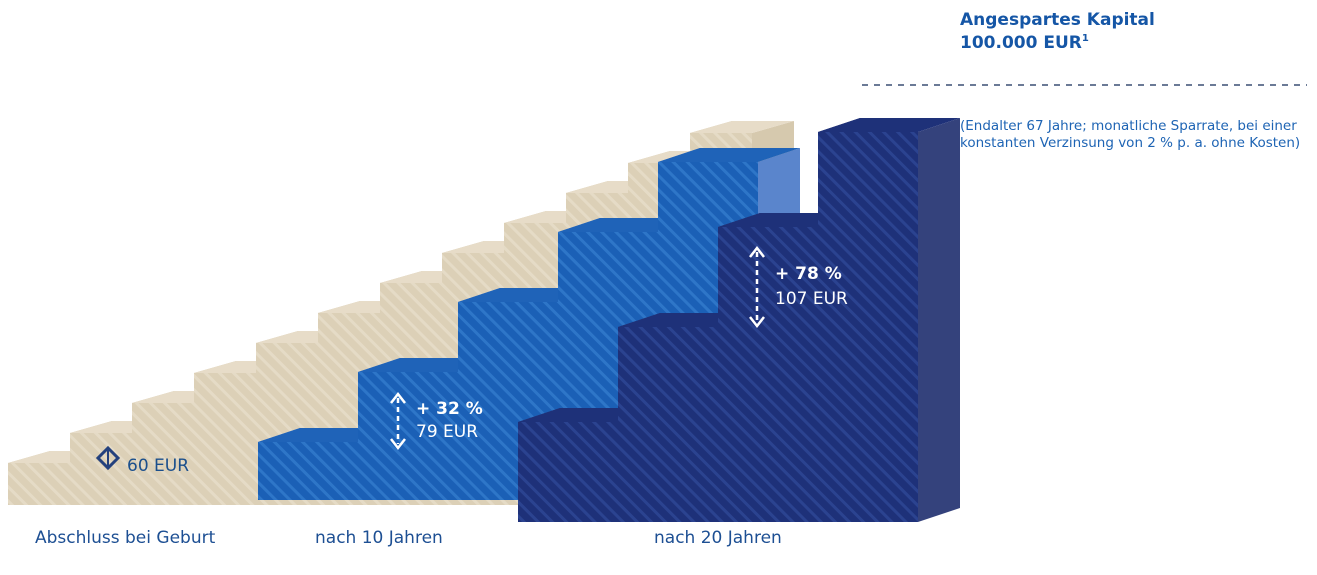  Describe the element at coordinates (379, 538) in the screenshot. I see `caption-10-years: nach 10 Jahren` at that location.